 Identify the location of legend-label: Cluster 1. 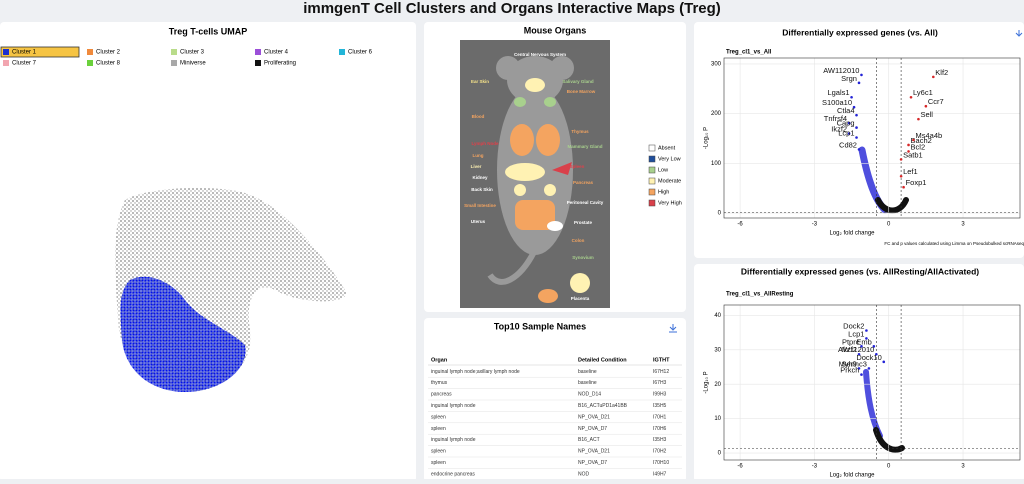
(24, 53).